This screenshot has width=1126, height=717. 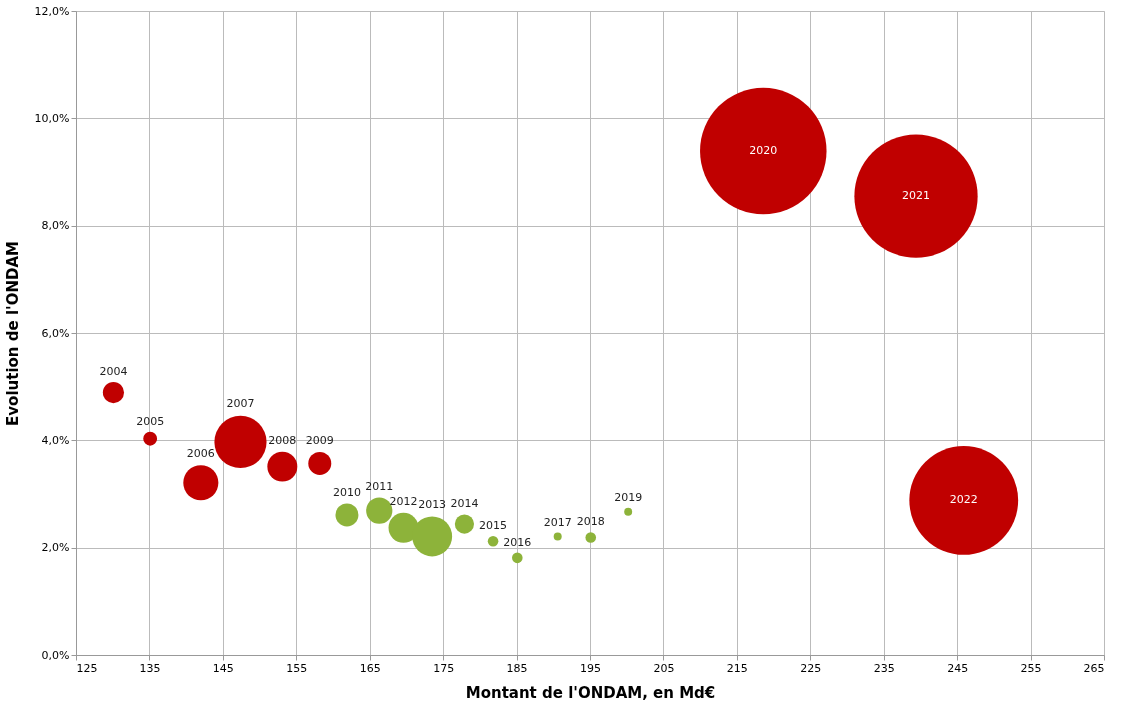 What do you see at coordinates (55, 440) in the screenshot?
I see `y-tick-label: 4,0%` at bounding box center [55, 440].